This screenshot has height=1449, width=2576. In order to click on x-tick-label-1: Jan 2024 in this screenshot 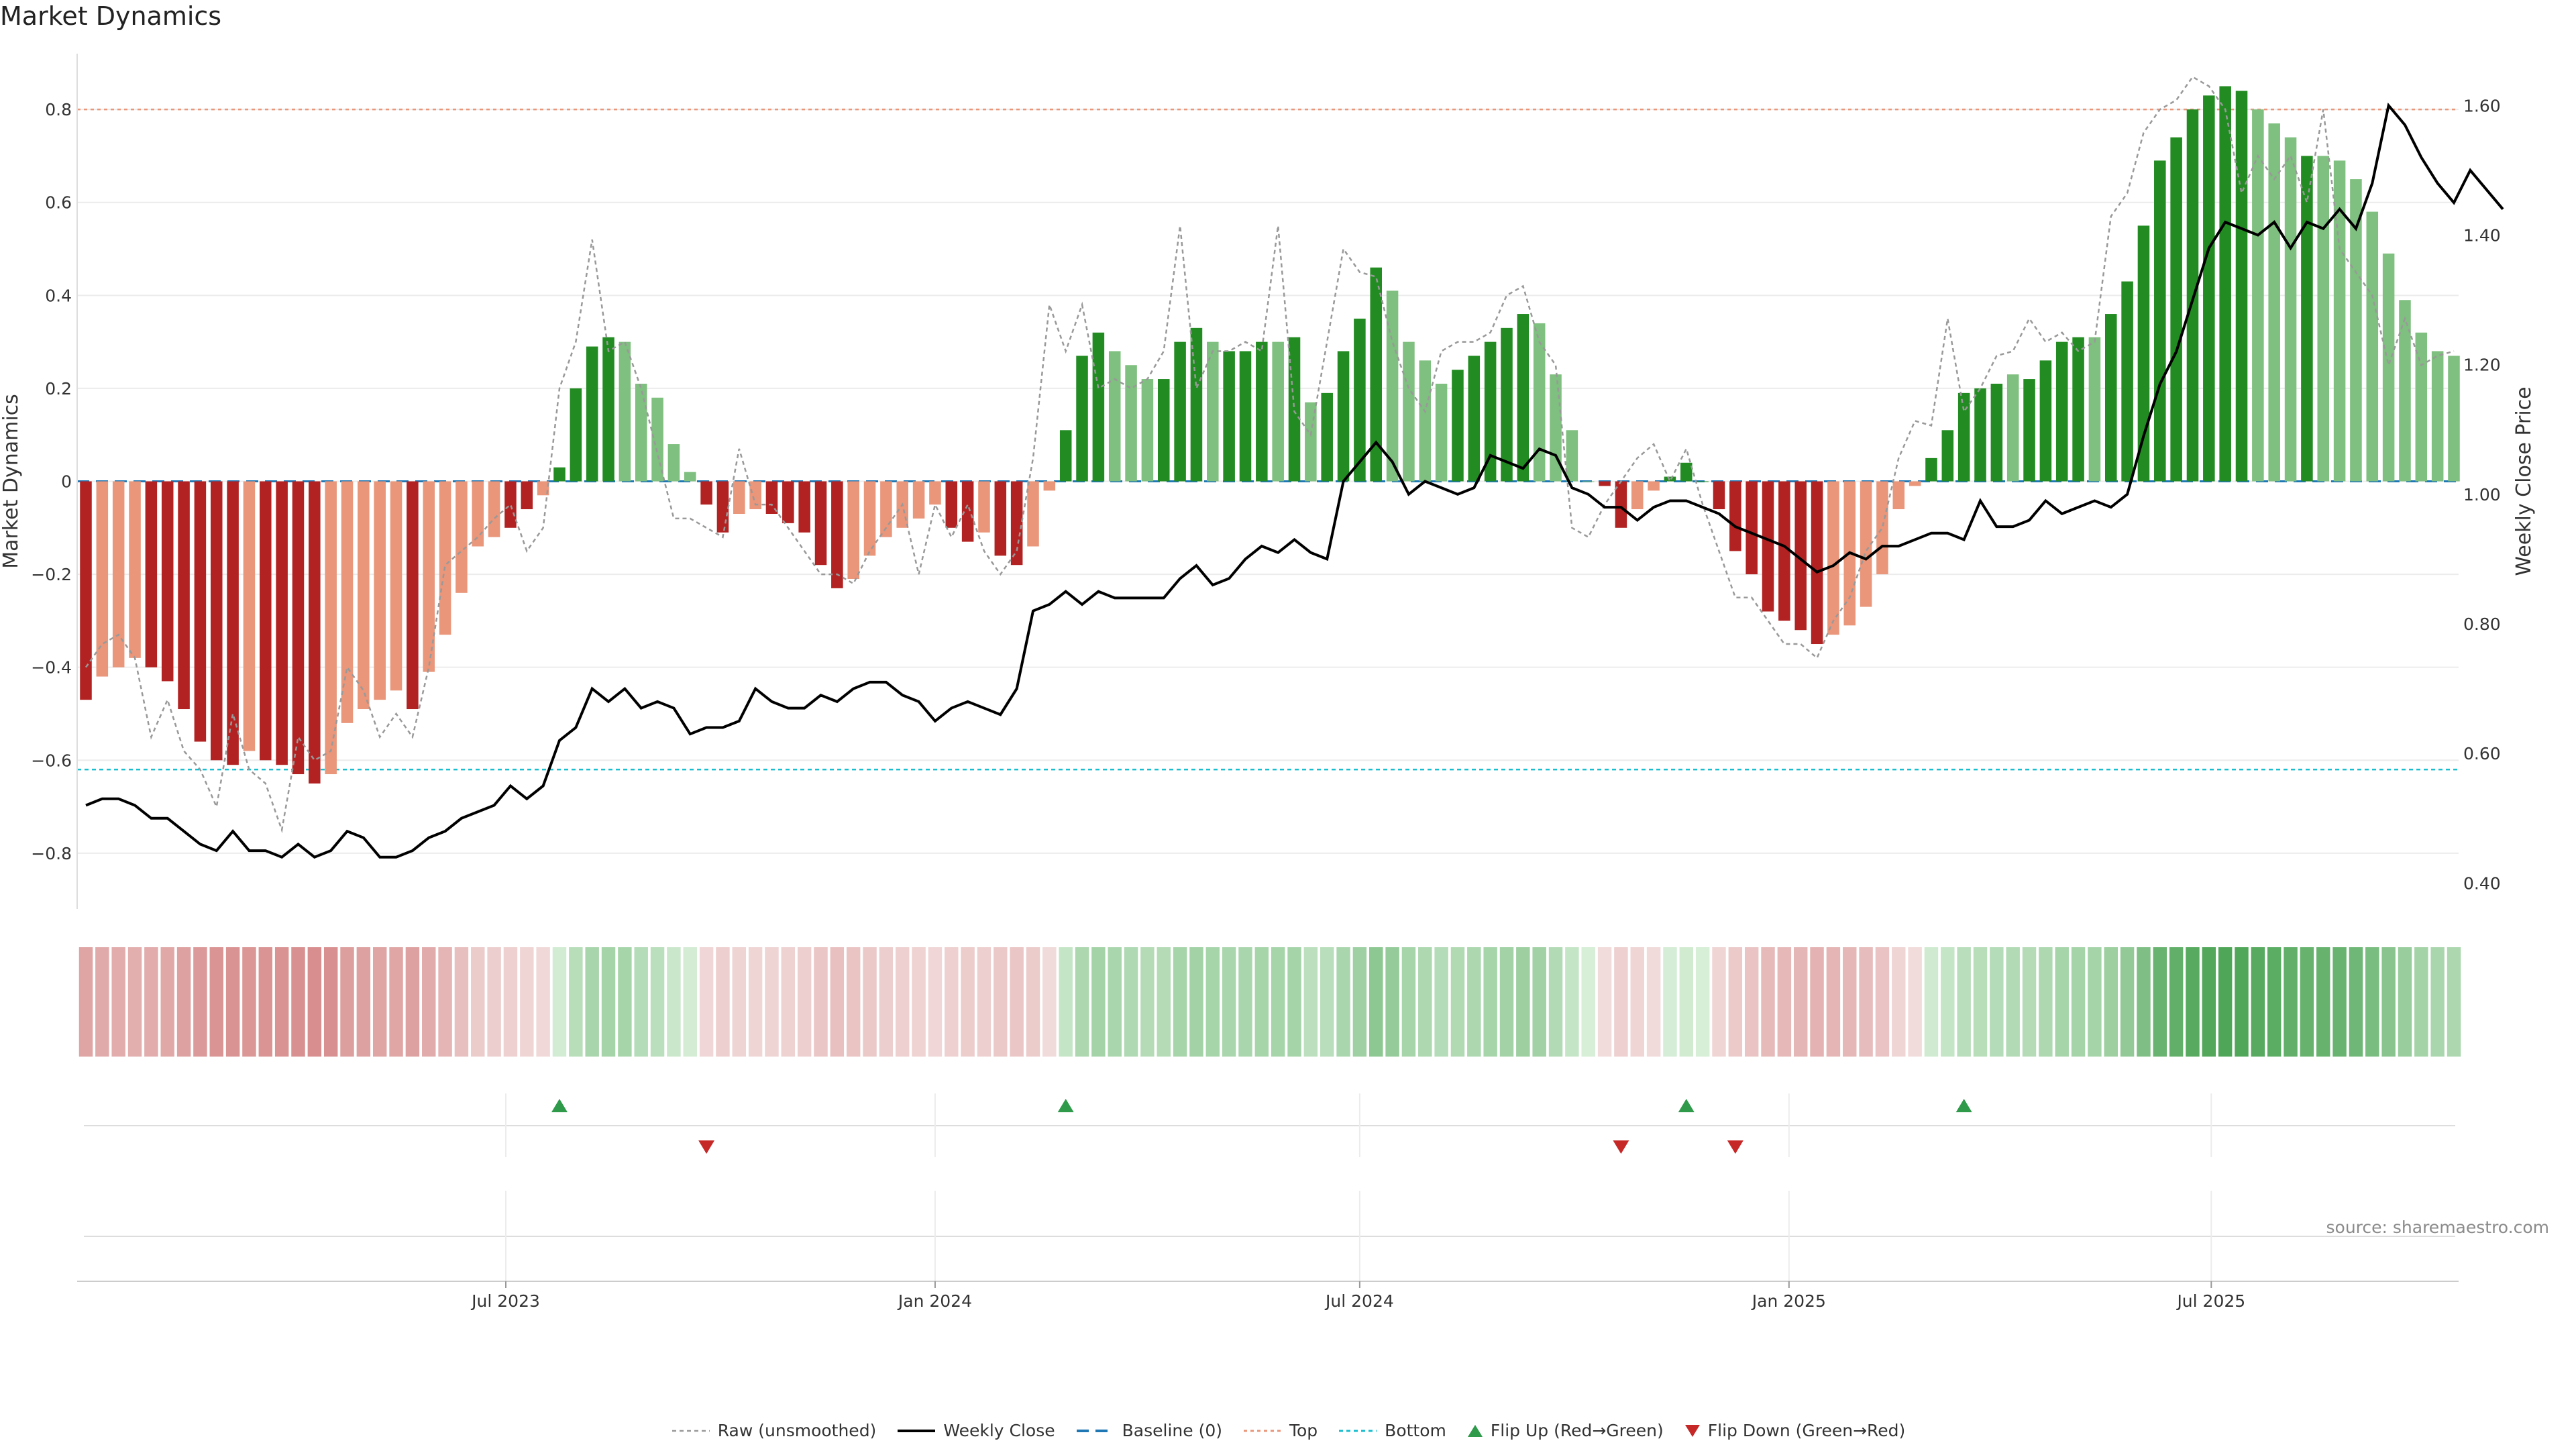, I will do `click(934, 1301)`.